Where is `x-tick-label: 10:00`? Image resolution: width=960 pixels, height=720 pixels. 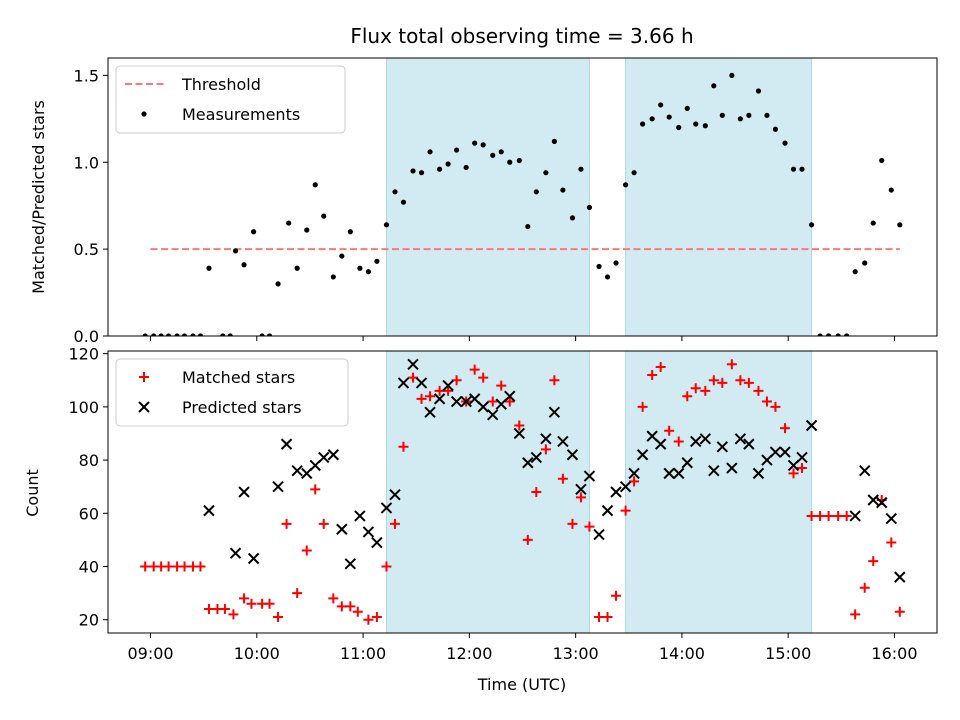 x-tick-label: 10:00 is located at coordinates (257, 653).